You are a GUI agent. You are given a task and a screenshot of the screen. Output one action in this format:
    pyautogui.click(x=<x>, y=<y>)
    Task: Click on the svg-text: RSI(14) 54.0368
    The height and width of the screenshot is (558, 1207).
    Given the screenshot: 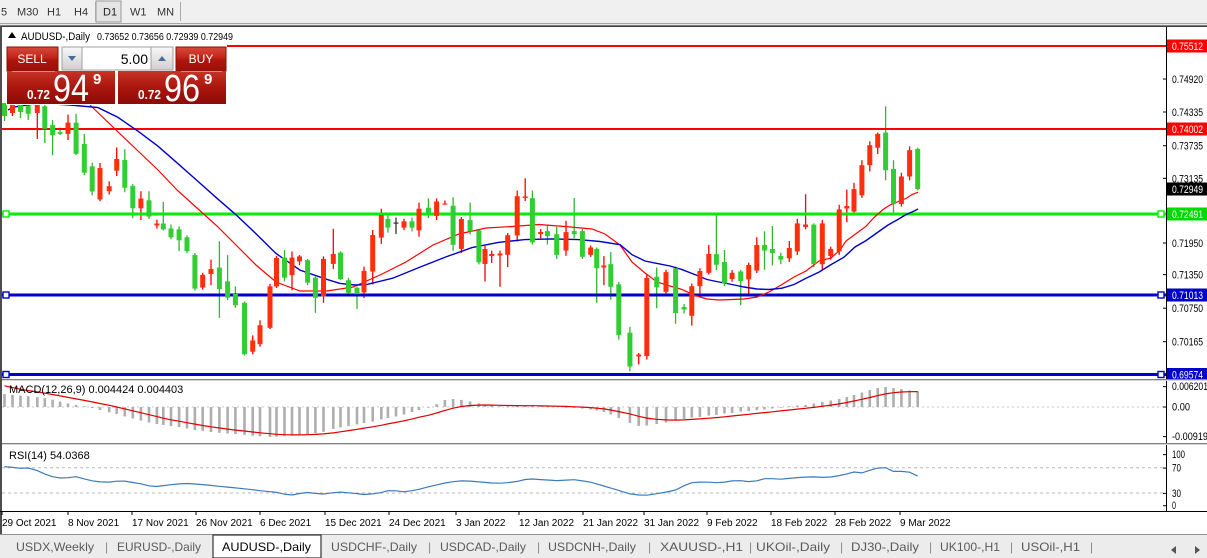 What is the action you would take?
    pyautogui.click(x=49, y=456)
    